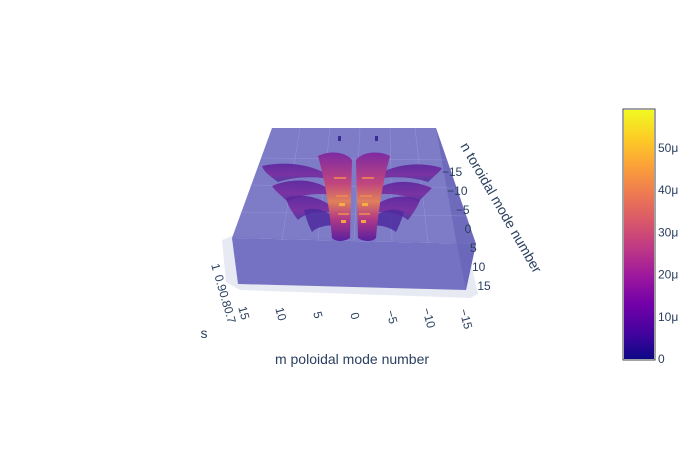 Image resolution: width=700 pixels, height=450 pixels. Describe the element at coordinates (406, 173) in the screenshot. I see `fin-right-outer` at that location.